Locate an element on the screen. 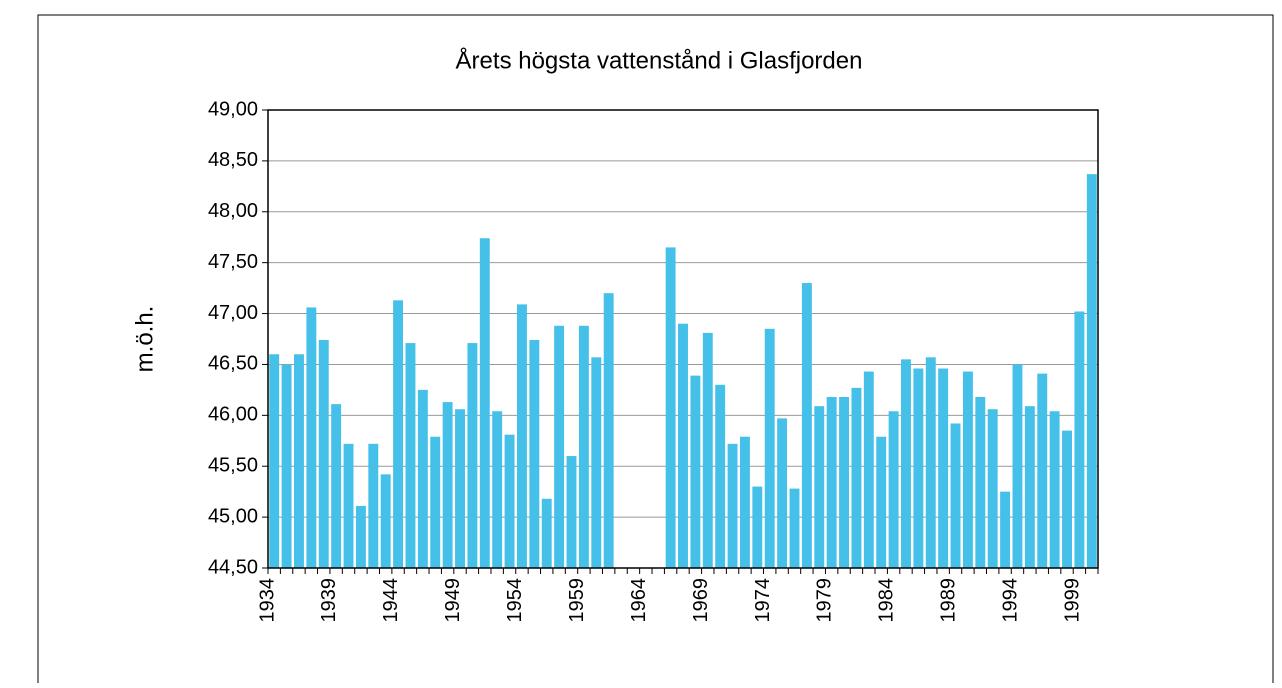 The image size is (1282, 688). x-tick-label: 1964 is located at coordinates (639, 600).